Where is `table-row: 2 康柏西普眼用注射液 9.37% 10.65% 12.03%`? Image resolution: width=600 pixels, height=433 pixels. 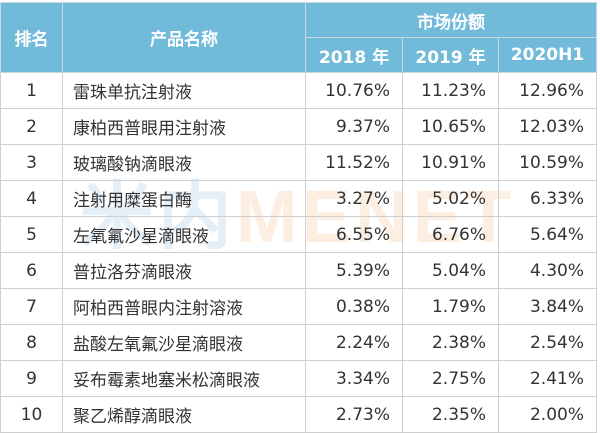
table-row: 2 康柏西普眼用注射液 9.37% 10.65% 12.03% is located at coordinates (298, 126).